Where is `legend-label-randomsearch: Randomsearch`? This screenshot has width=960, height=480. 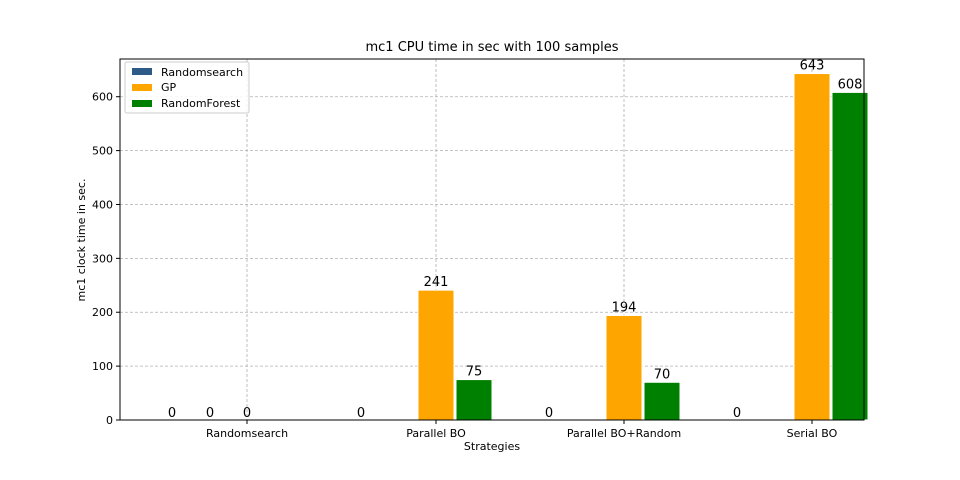
legend-label-randomsearch: Randomsearch is located at coordinates (202, 72).